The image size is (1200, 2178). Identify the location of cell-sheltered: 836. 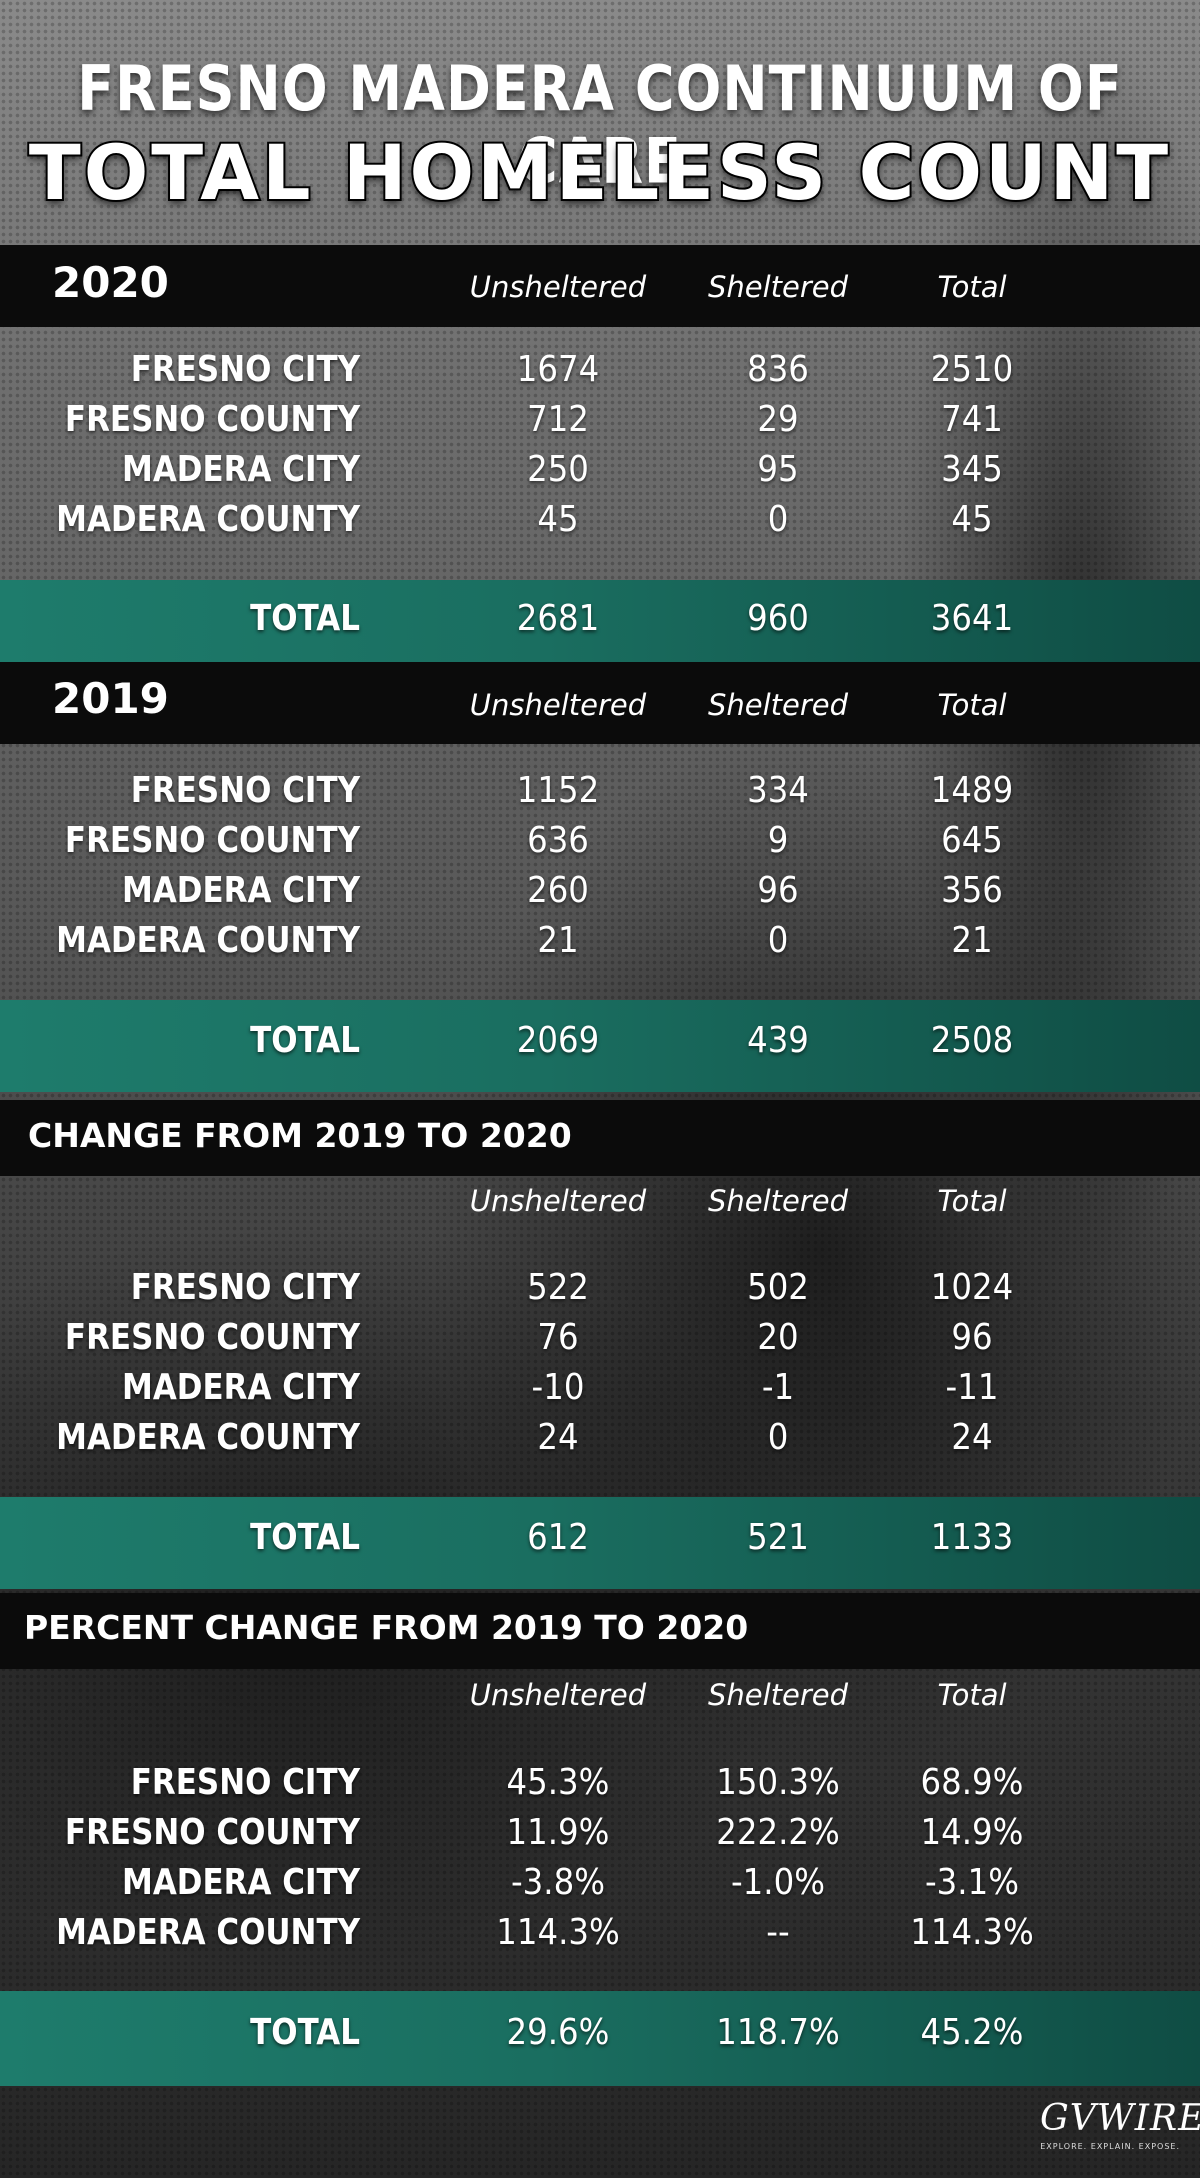
(778, 369).